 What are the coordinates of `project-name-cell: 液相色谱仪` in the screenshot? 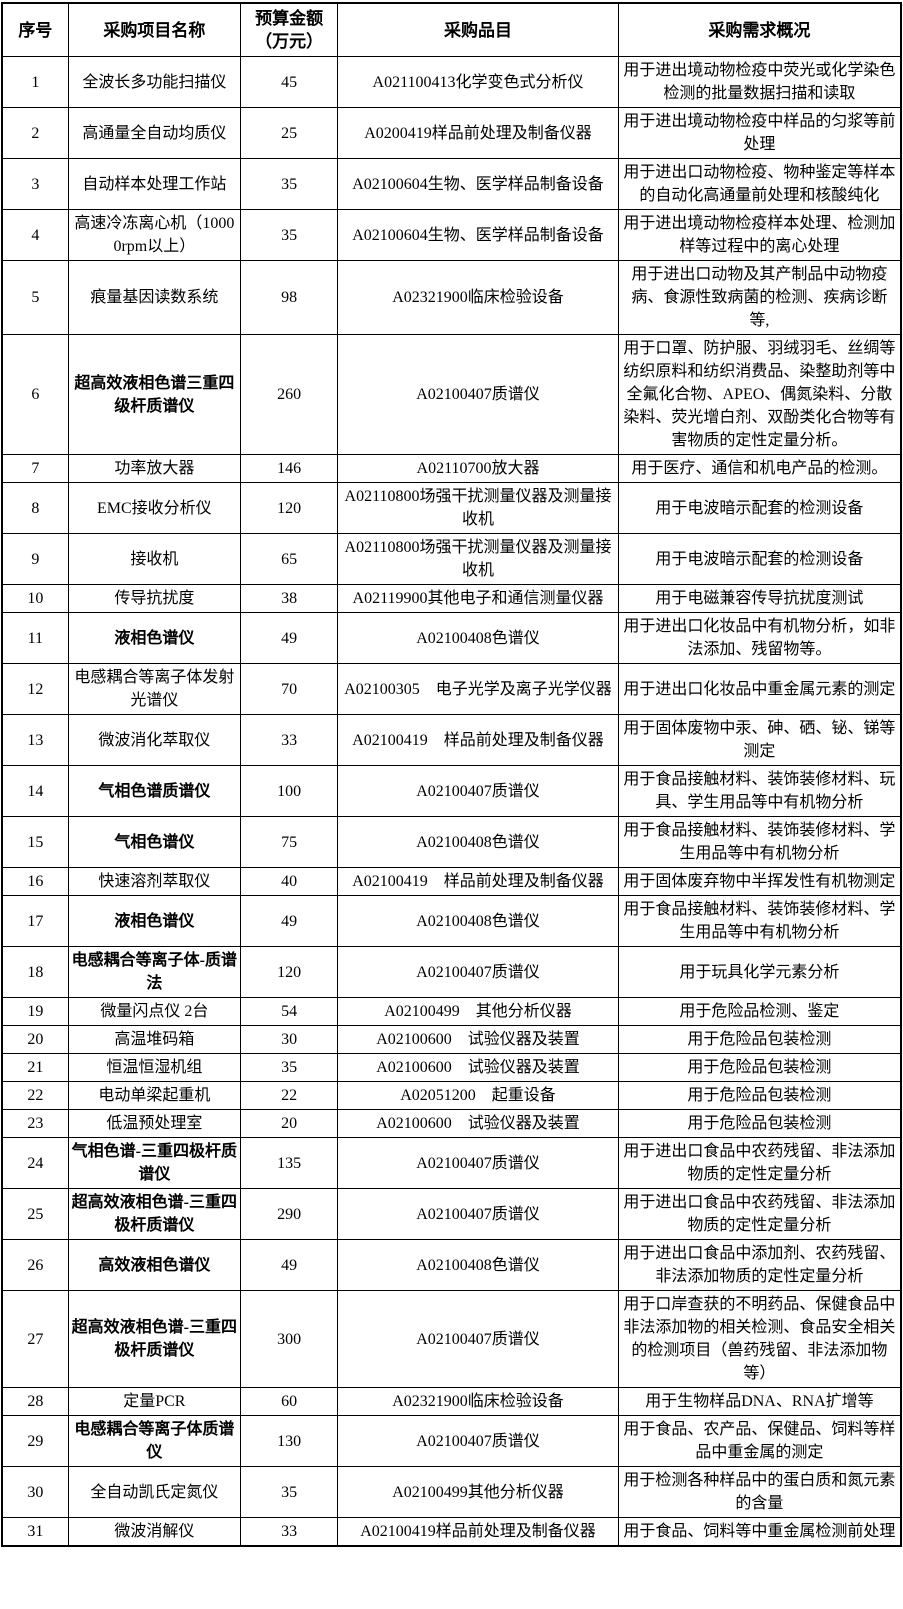 It's located at (154, 638).